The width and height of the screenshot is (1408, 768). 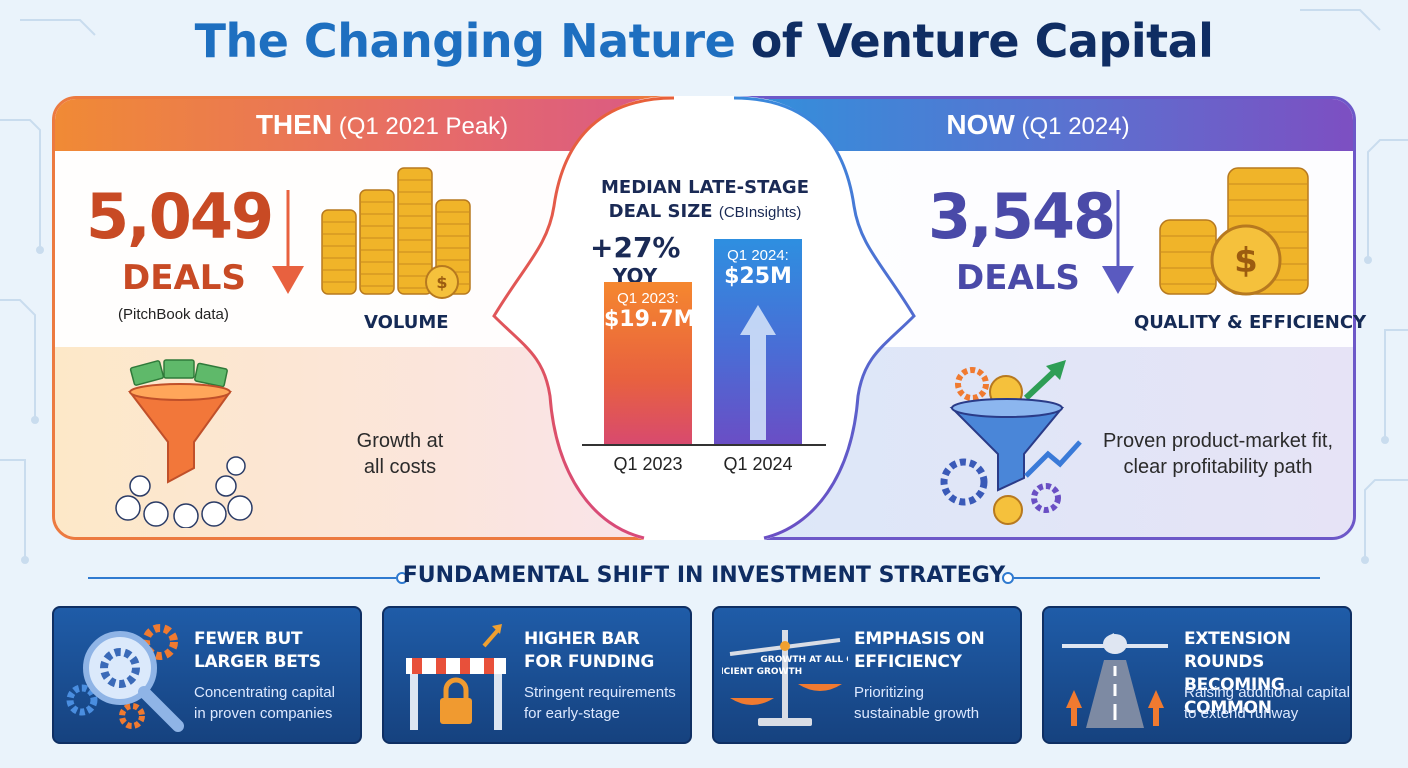 I want to click on bar-label-big-2024: $25M, so click(x=758, y=276).